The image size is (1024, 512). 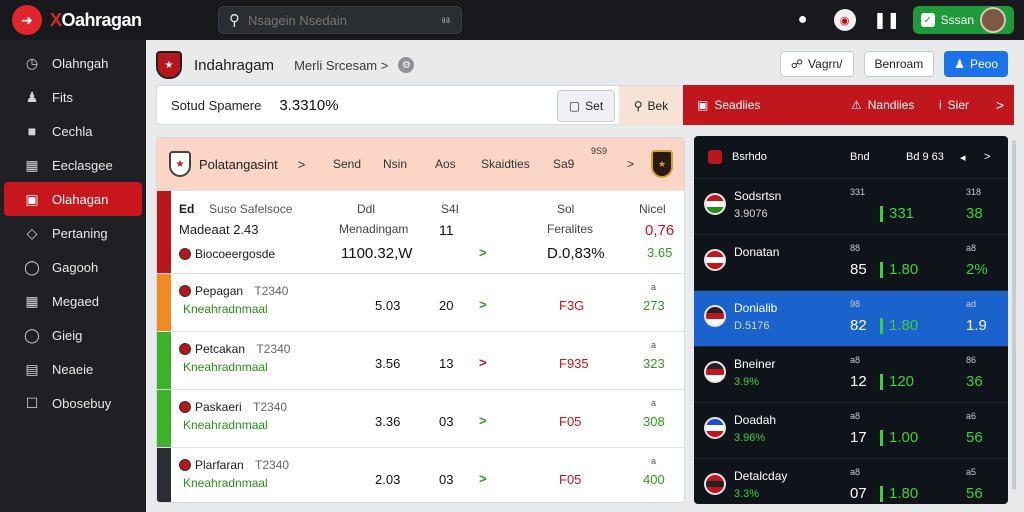 What do you see at coordinates (73, 335) in the screenshot?
I see `sidebar-item-8: ◯ Gieig` at bounding box center [73, 335].